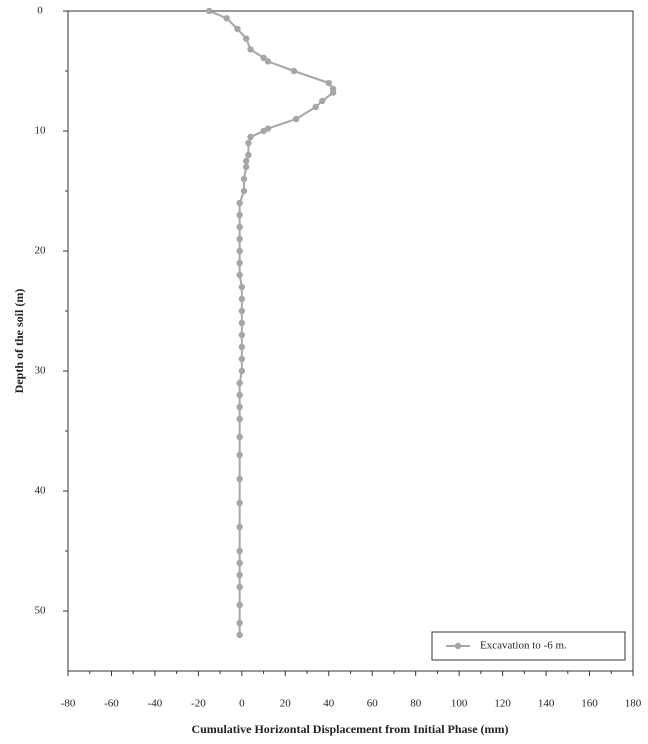 The width and height of the screenshot is (648, 744). I want to click on y-tick-label: 30, so click(41, 371).